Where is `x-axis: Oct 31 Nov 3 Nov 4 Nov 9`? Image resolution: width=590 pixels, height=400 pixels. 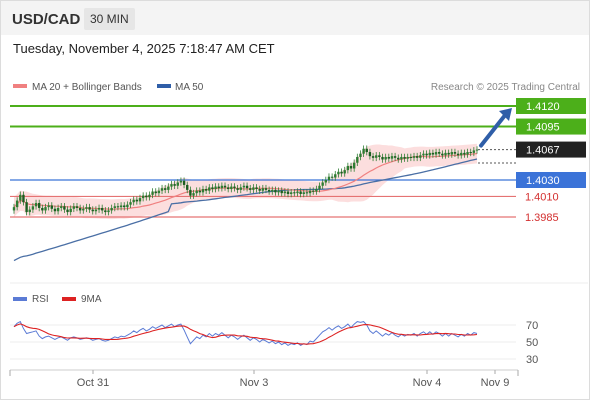
x-axis: Oct 31 Nov 3 Nov 4 Nov 9 is located at coordinates (264, 379).